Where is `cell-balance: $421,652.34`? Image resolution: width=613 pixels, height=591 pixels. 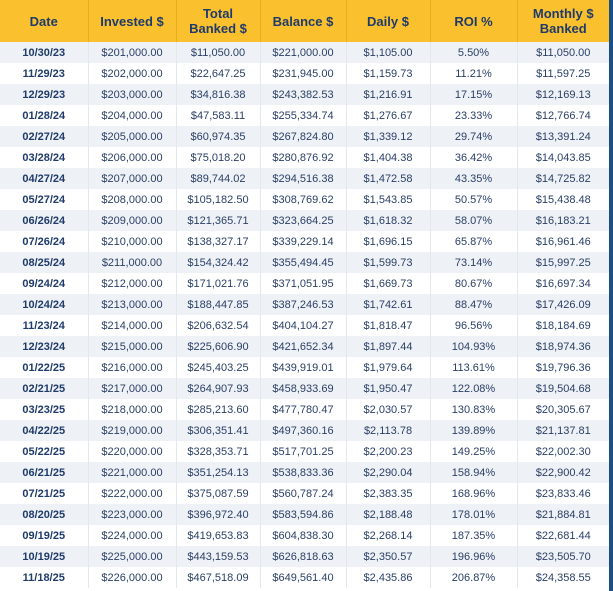 cell-balance: $421,652.34 is located at coordinates (303, 346).